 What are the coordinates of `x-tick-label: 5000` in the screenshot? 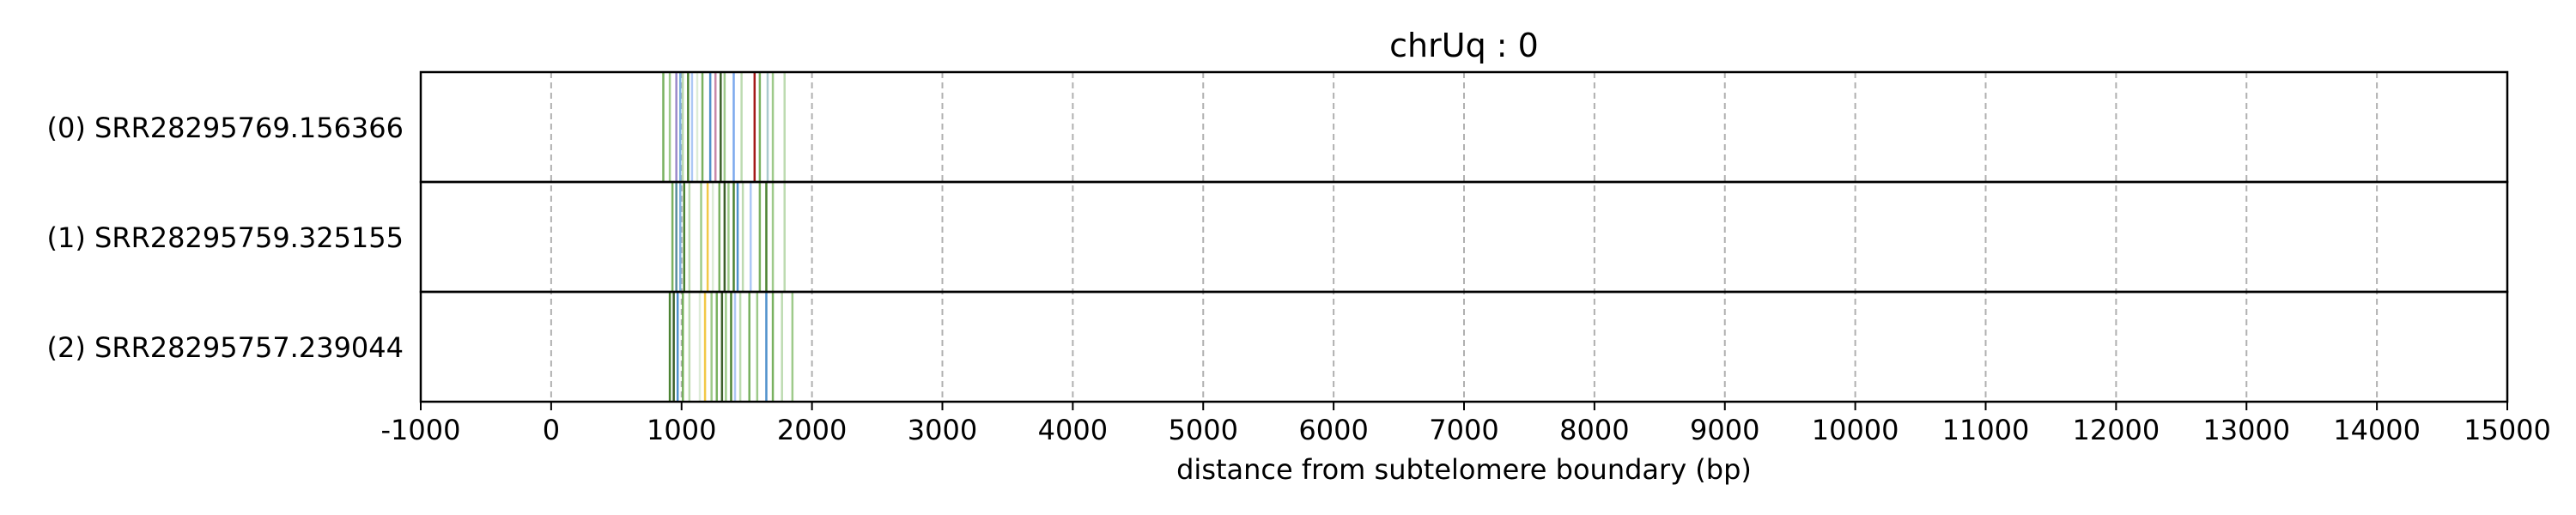 It's located at (1203, 430).